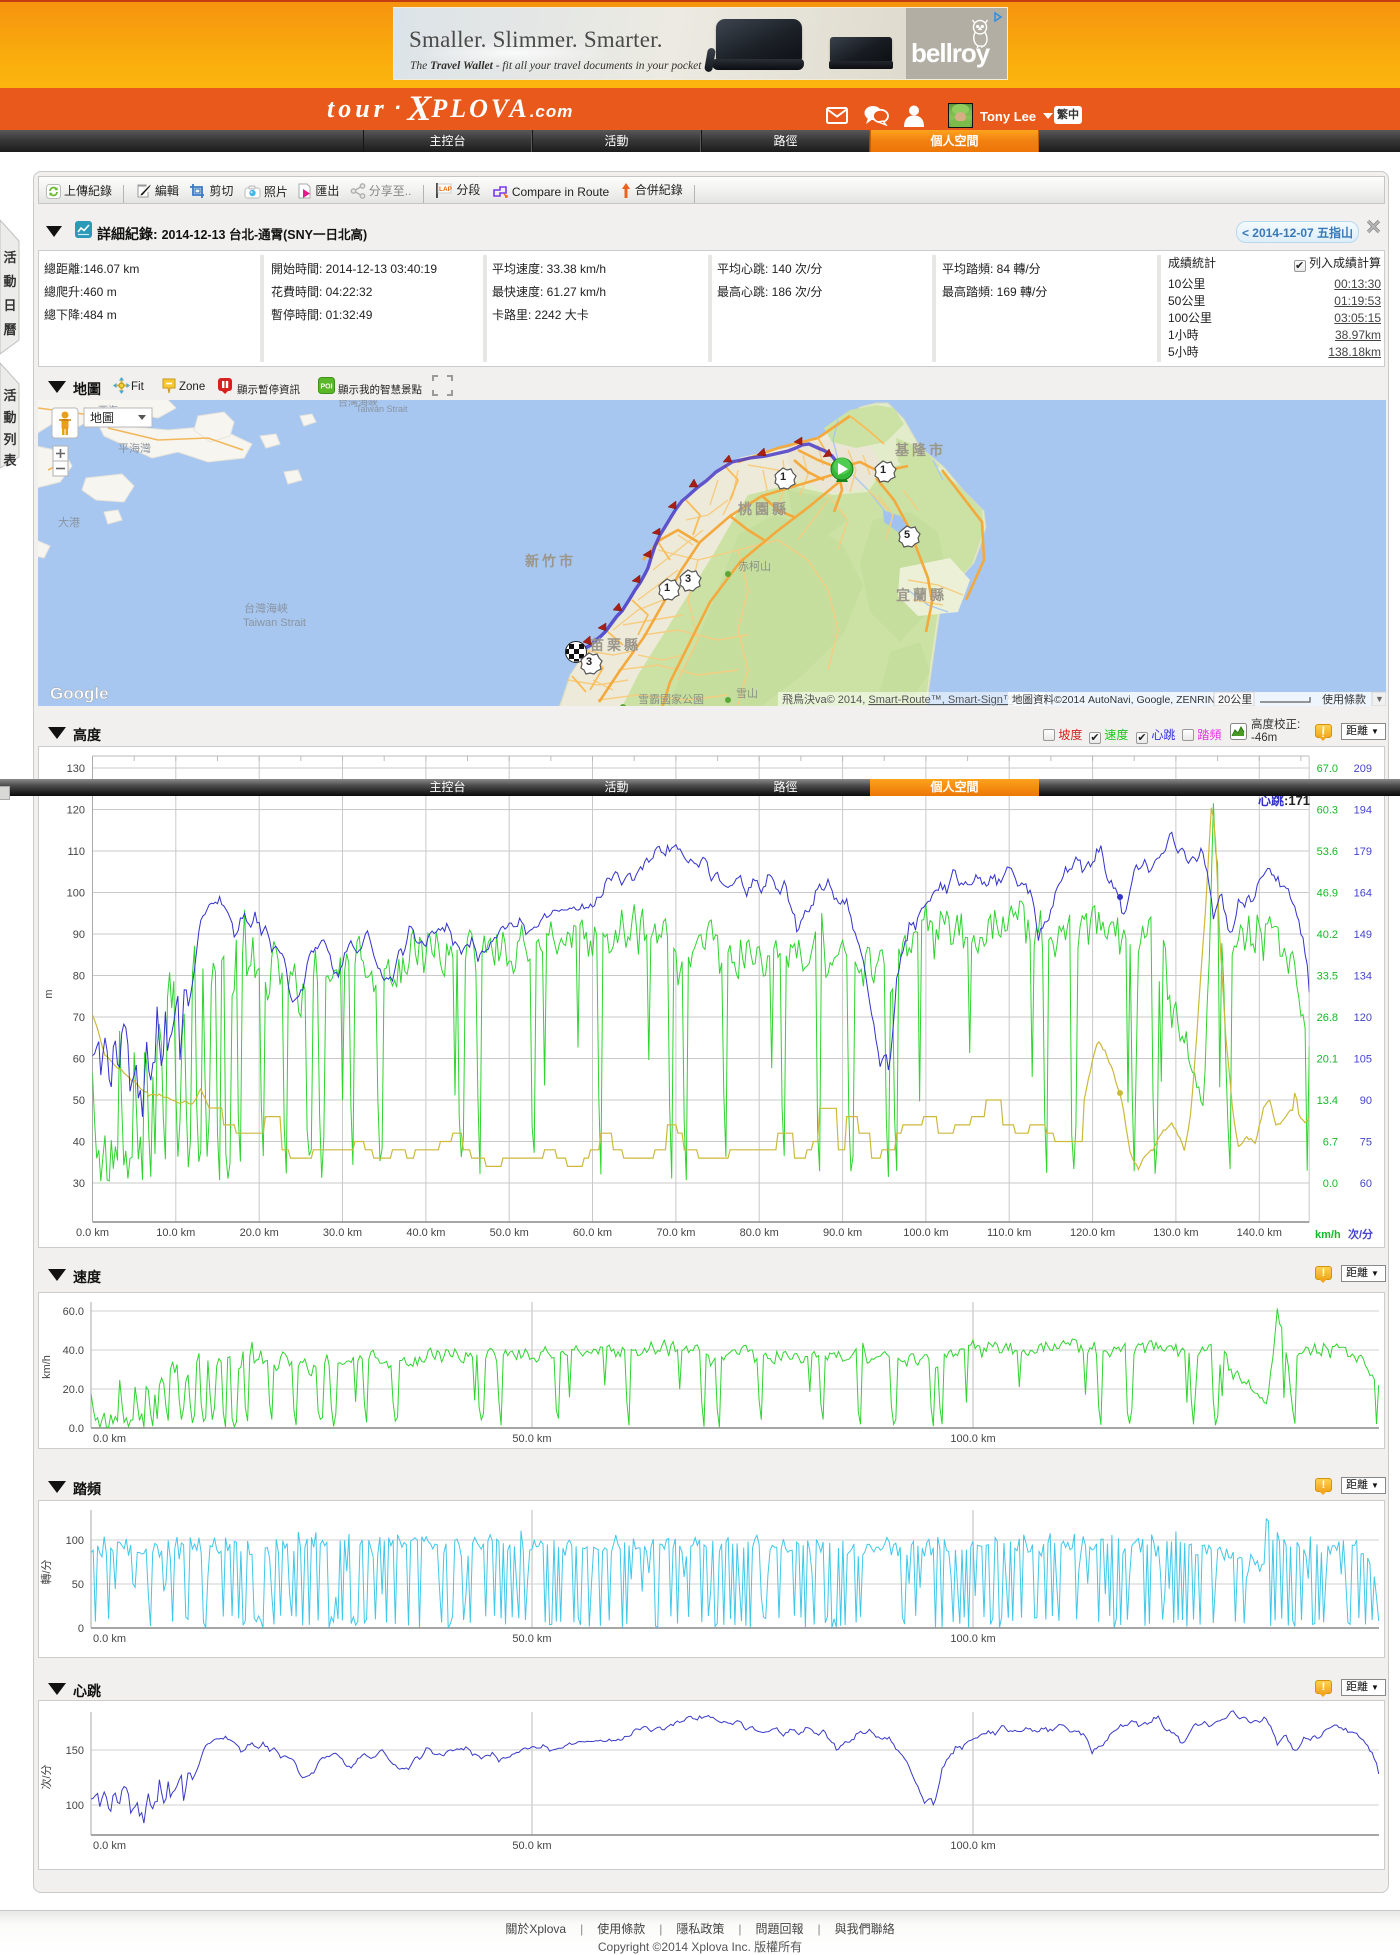 The image size is (1400, 1955). I want to click on svg-text: 新竹市, so click(550, 561).